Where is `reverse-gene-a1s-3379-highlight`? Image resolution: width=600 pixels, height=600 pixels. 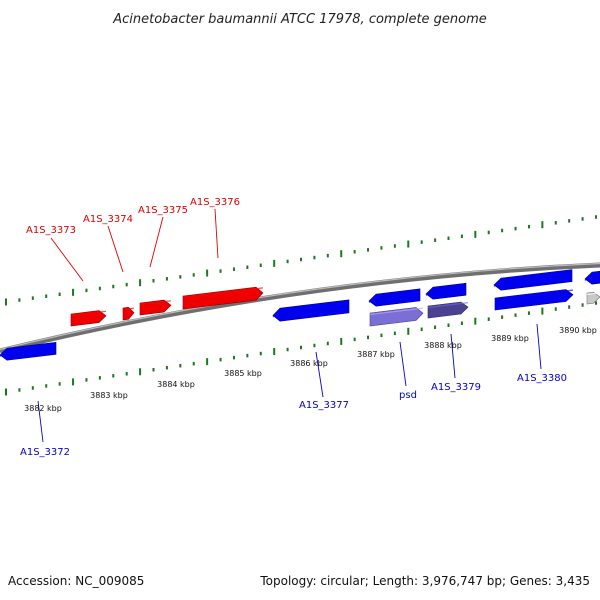
reverse-gene-a1s-3379-highlight is located at coordinates (448, 305).